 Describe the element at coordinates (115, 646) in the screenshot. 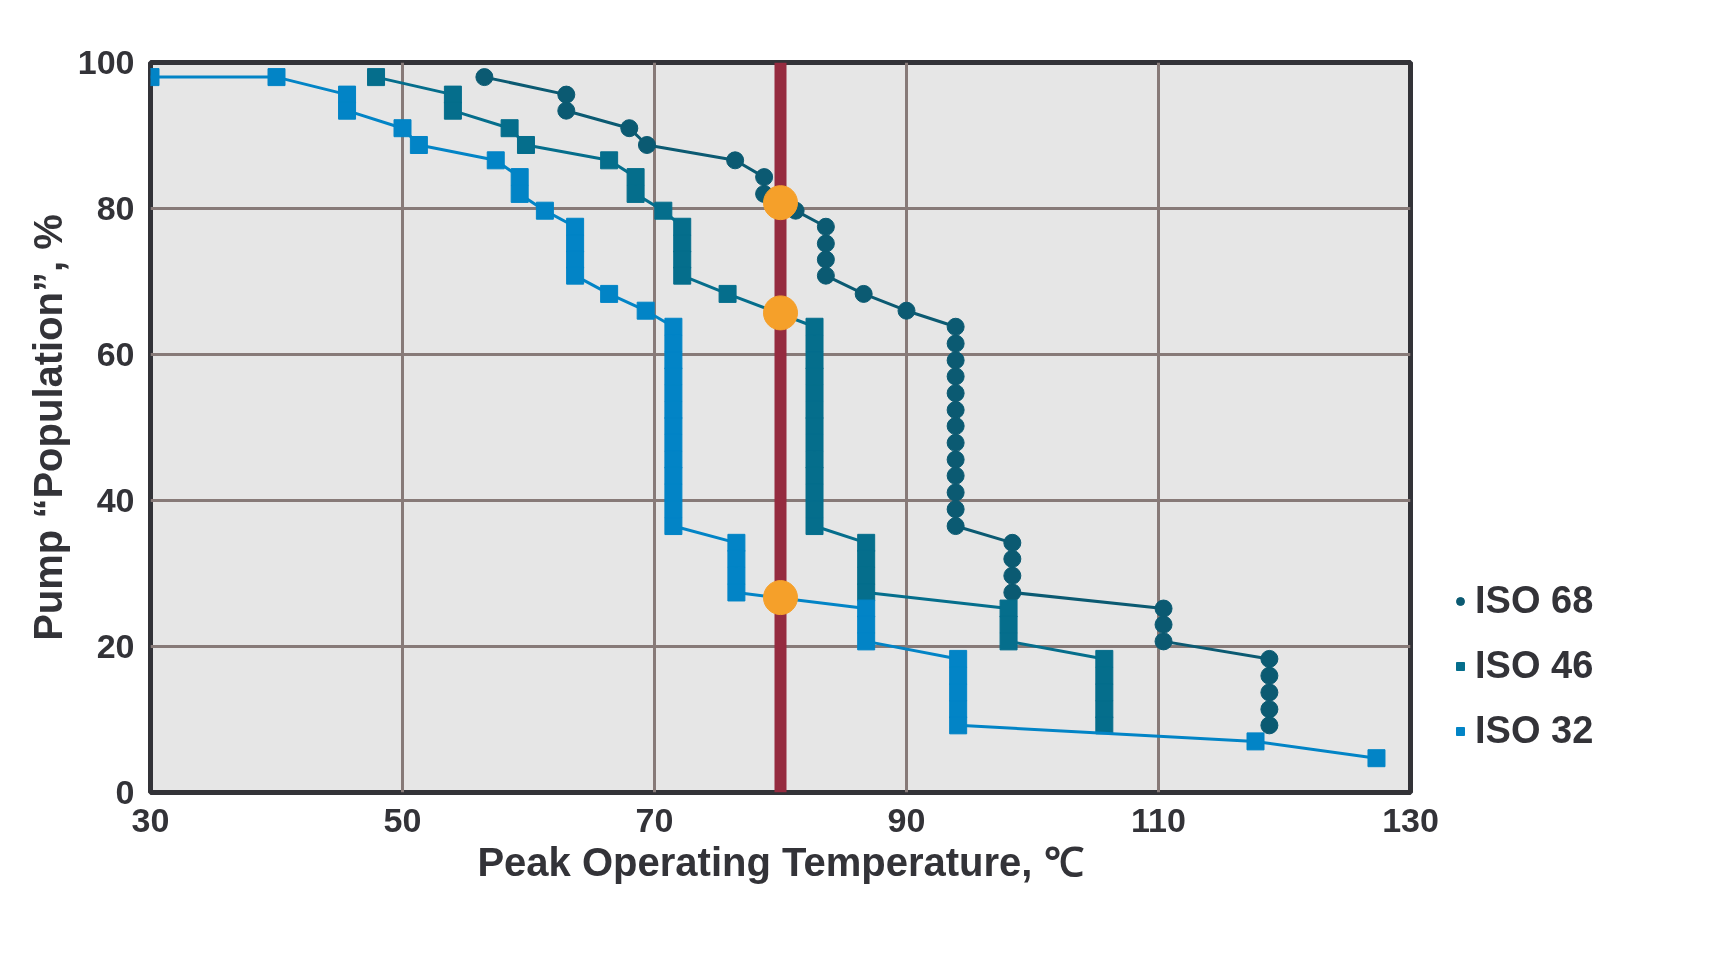

I see `y-tick-label: 20` at that location.